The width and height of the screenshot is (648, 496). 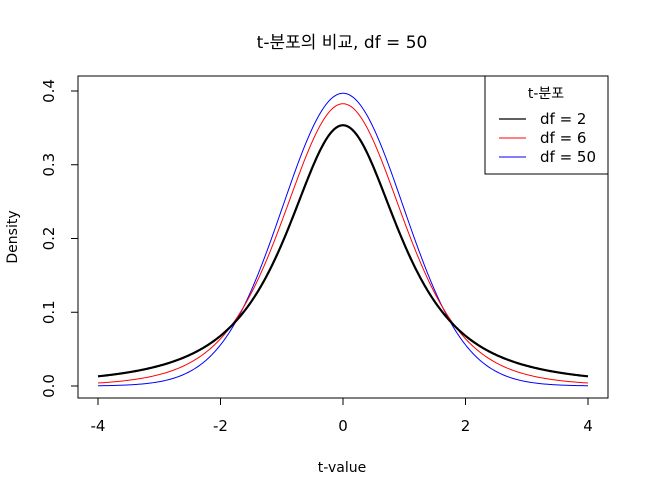 I want to click on legend-label: df = 50, so click(x=568, y=157).